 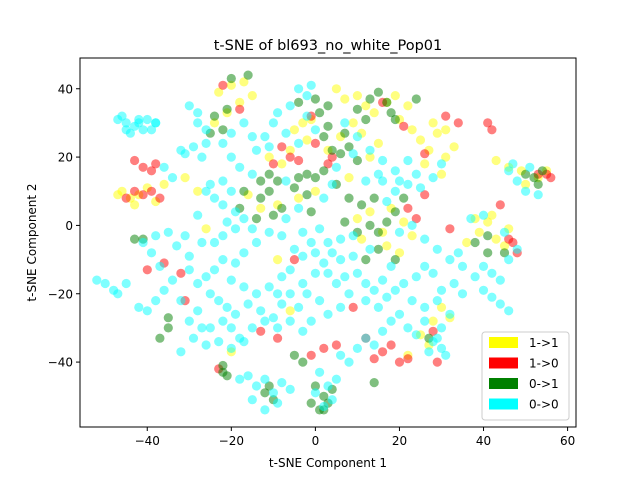 What do you see at coordinates (503, 363) in the screenshot?
I see `legend-swatch` at bounding box center [503, 363].